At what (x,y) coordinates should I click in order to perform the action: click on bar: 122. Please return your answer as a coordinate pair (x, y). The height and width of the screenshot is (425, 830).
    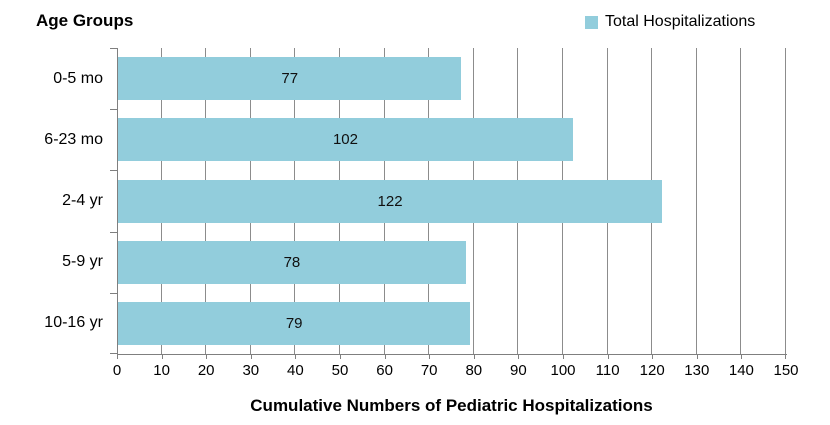
    Looking at the image, I should click on (390, 201).